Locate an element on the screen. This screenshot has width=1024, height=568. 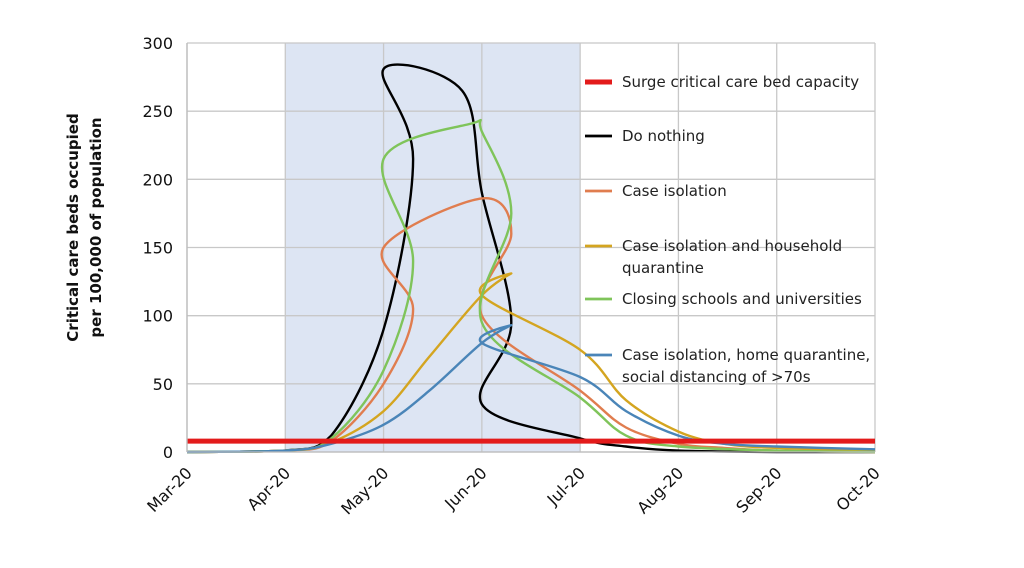
y-tick-label: 300 is located at coordinates (157, 43).